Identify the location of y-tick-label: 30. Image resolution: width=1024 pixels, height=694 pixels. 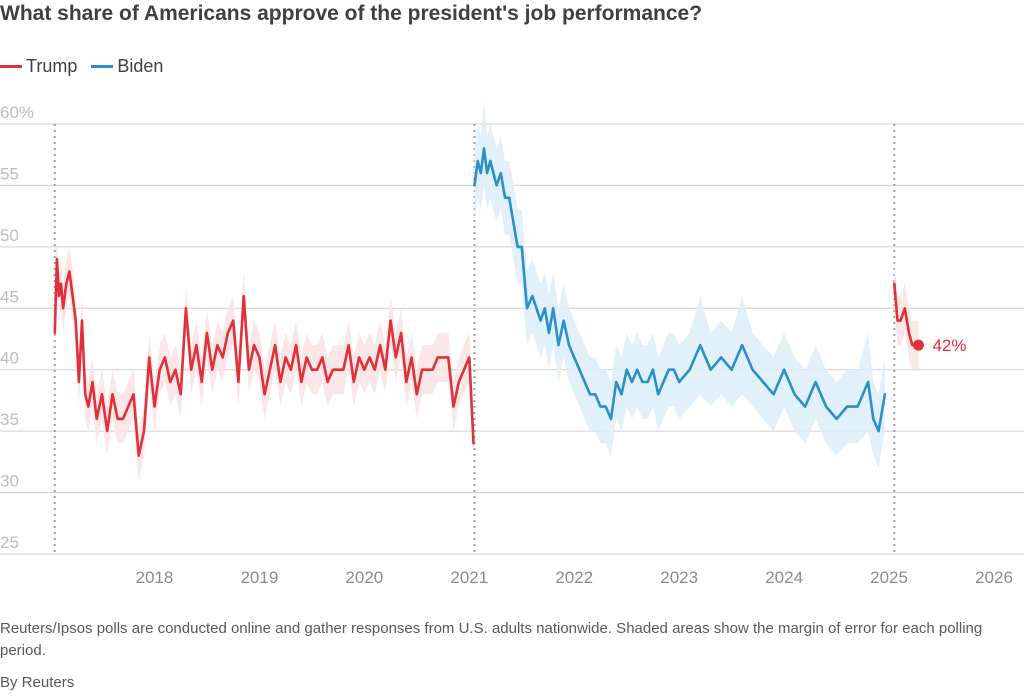
(9, 481).